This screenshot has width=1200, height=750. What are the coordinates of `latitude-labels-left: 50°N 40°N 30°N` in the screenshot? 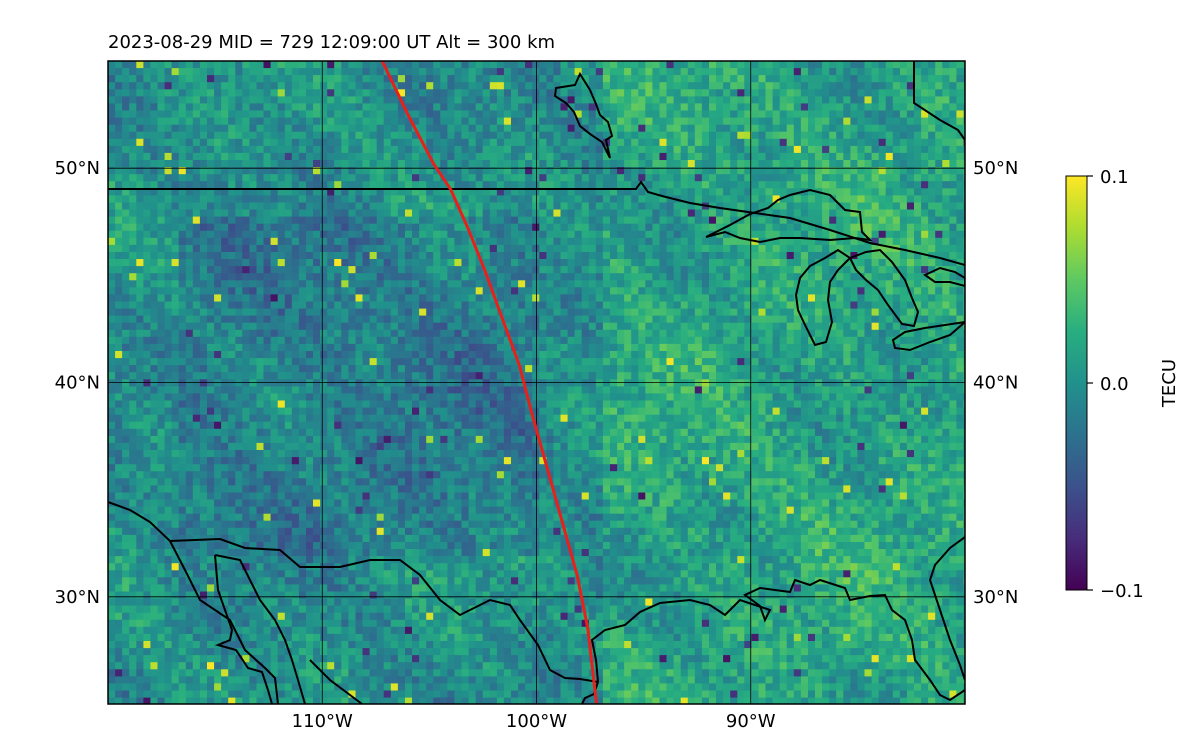 It's located at (77, 383).